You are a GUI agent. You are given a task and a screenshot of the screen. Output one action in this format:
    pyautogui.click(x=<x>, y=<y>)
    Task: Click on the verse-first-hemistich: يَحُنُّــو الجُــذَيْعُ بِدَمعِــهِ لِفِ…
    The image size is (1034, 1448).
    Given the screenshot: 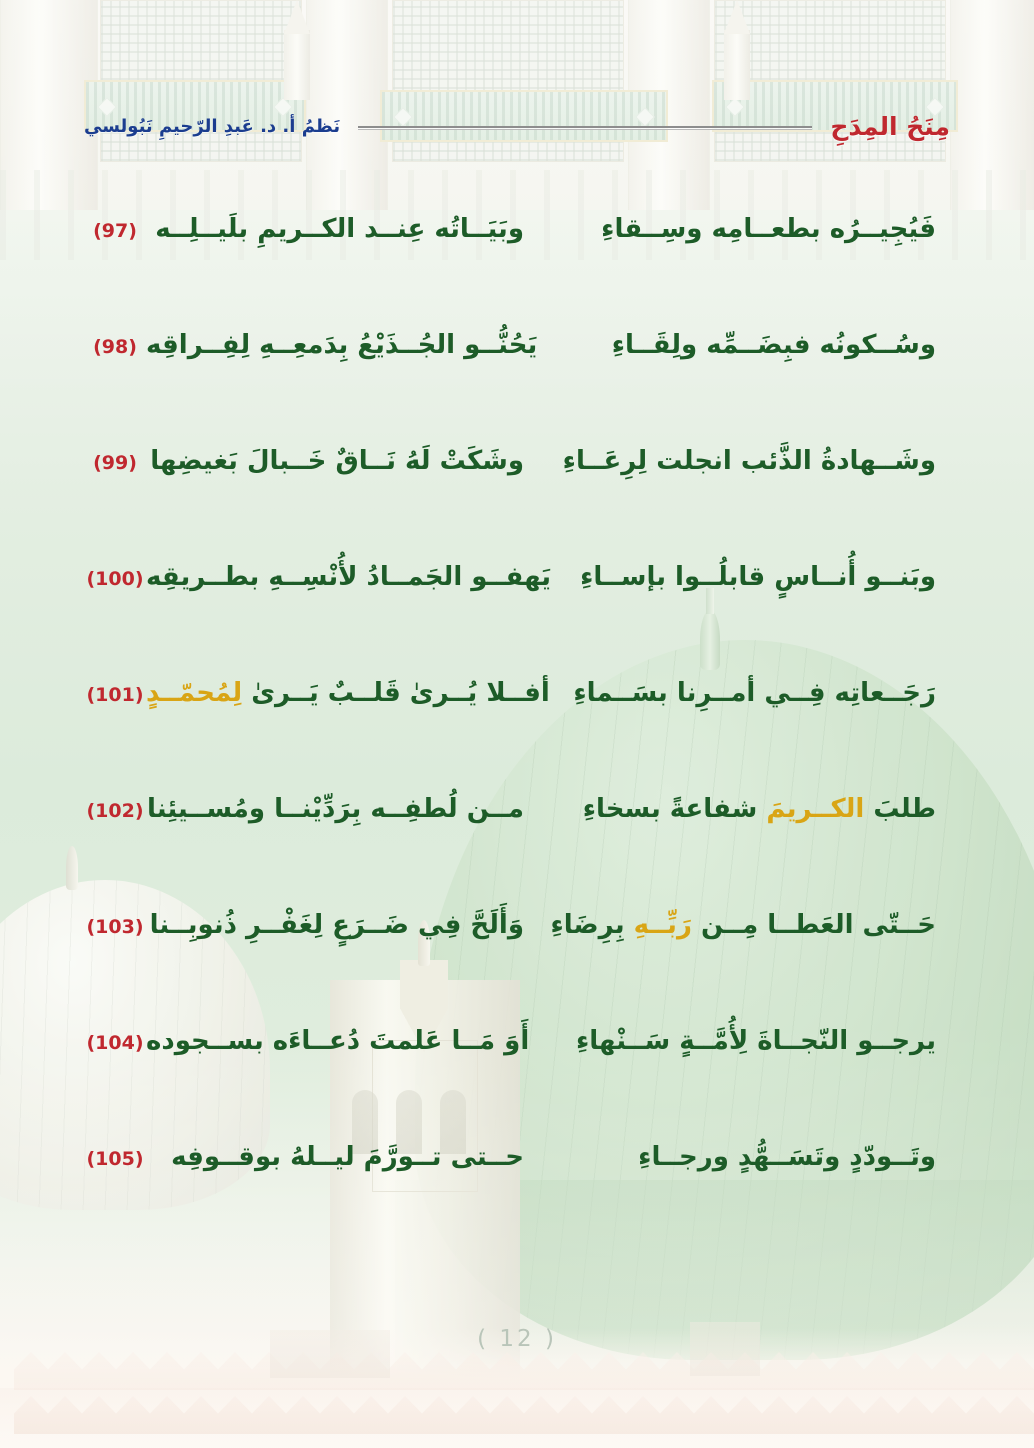 What is the action you would take?
    pyautogui.click(x=342, y=345)
    